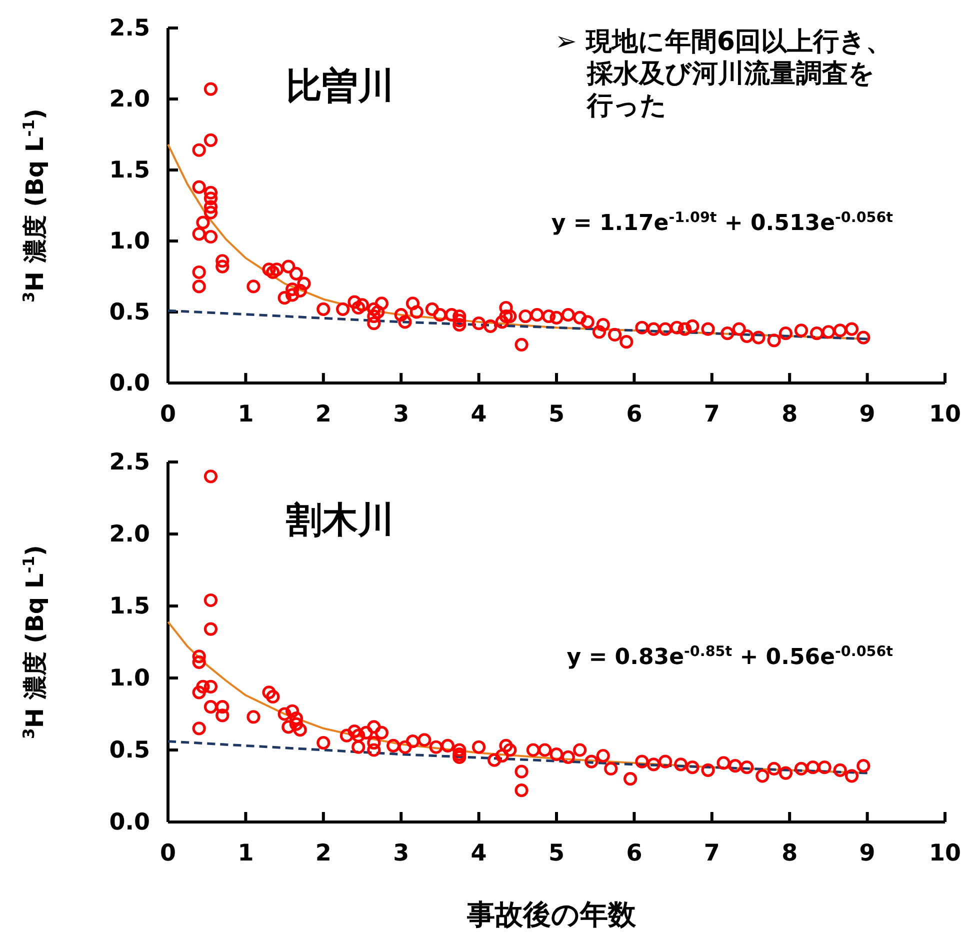 The image size is (976, 934). I want to click on annotation: y = 1.17e$^{-1.09t}$ + 0.513e$^{-0.056t}$, so click(722, 223).